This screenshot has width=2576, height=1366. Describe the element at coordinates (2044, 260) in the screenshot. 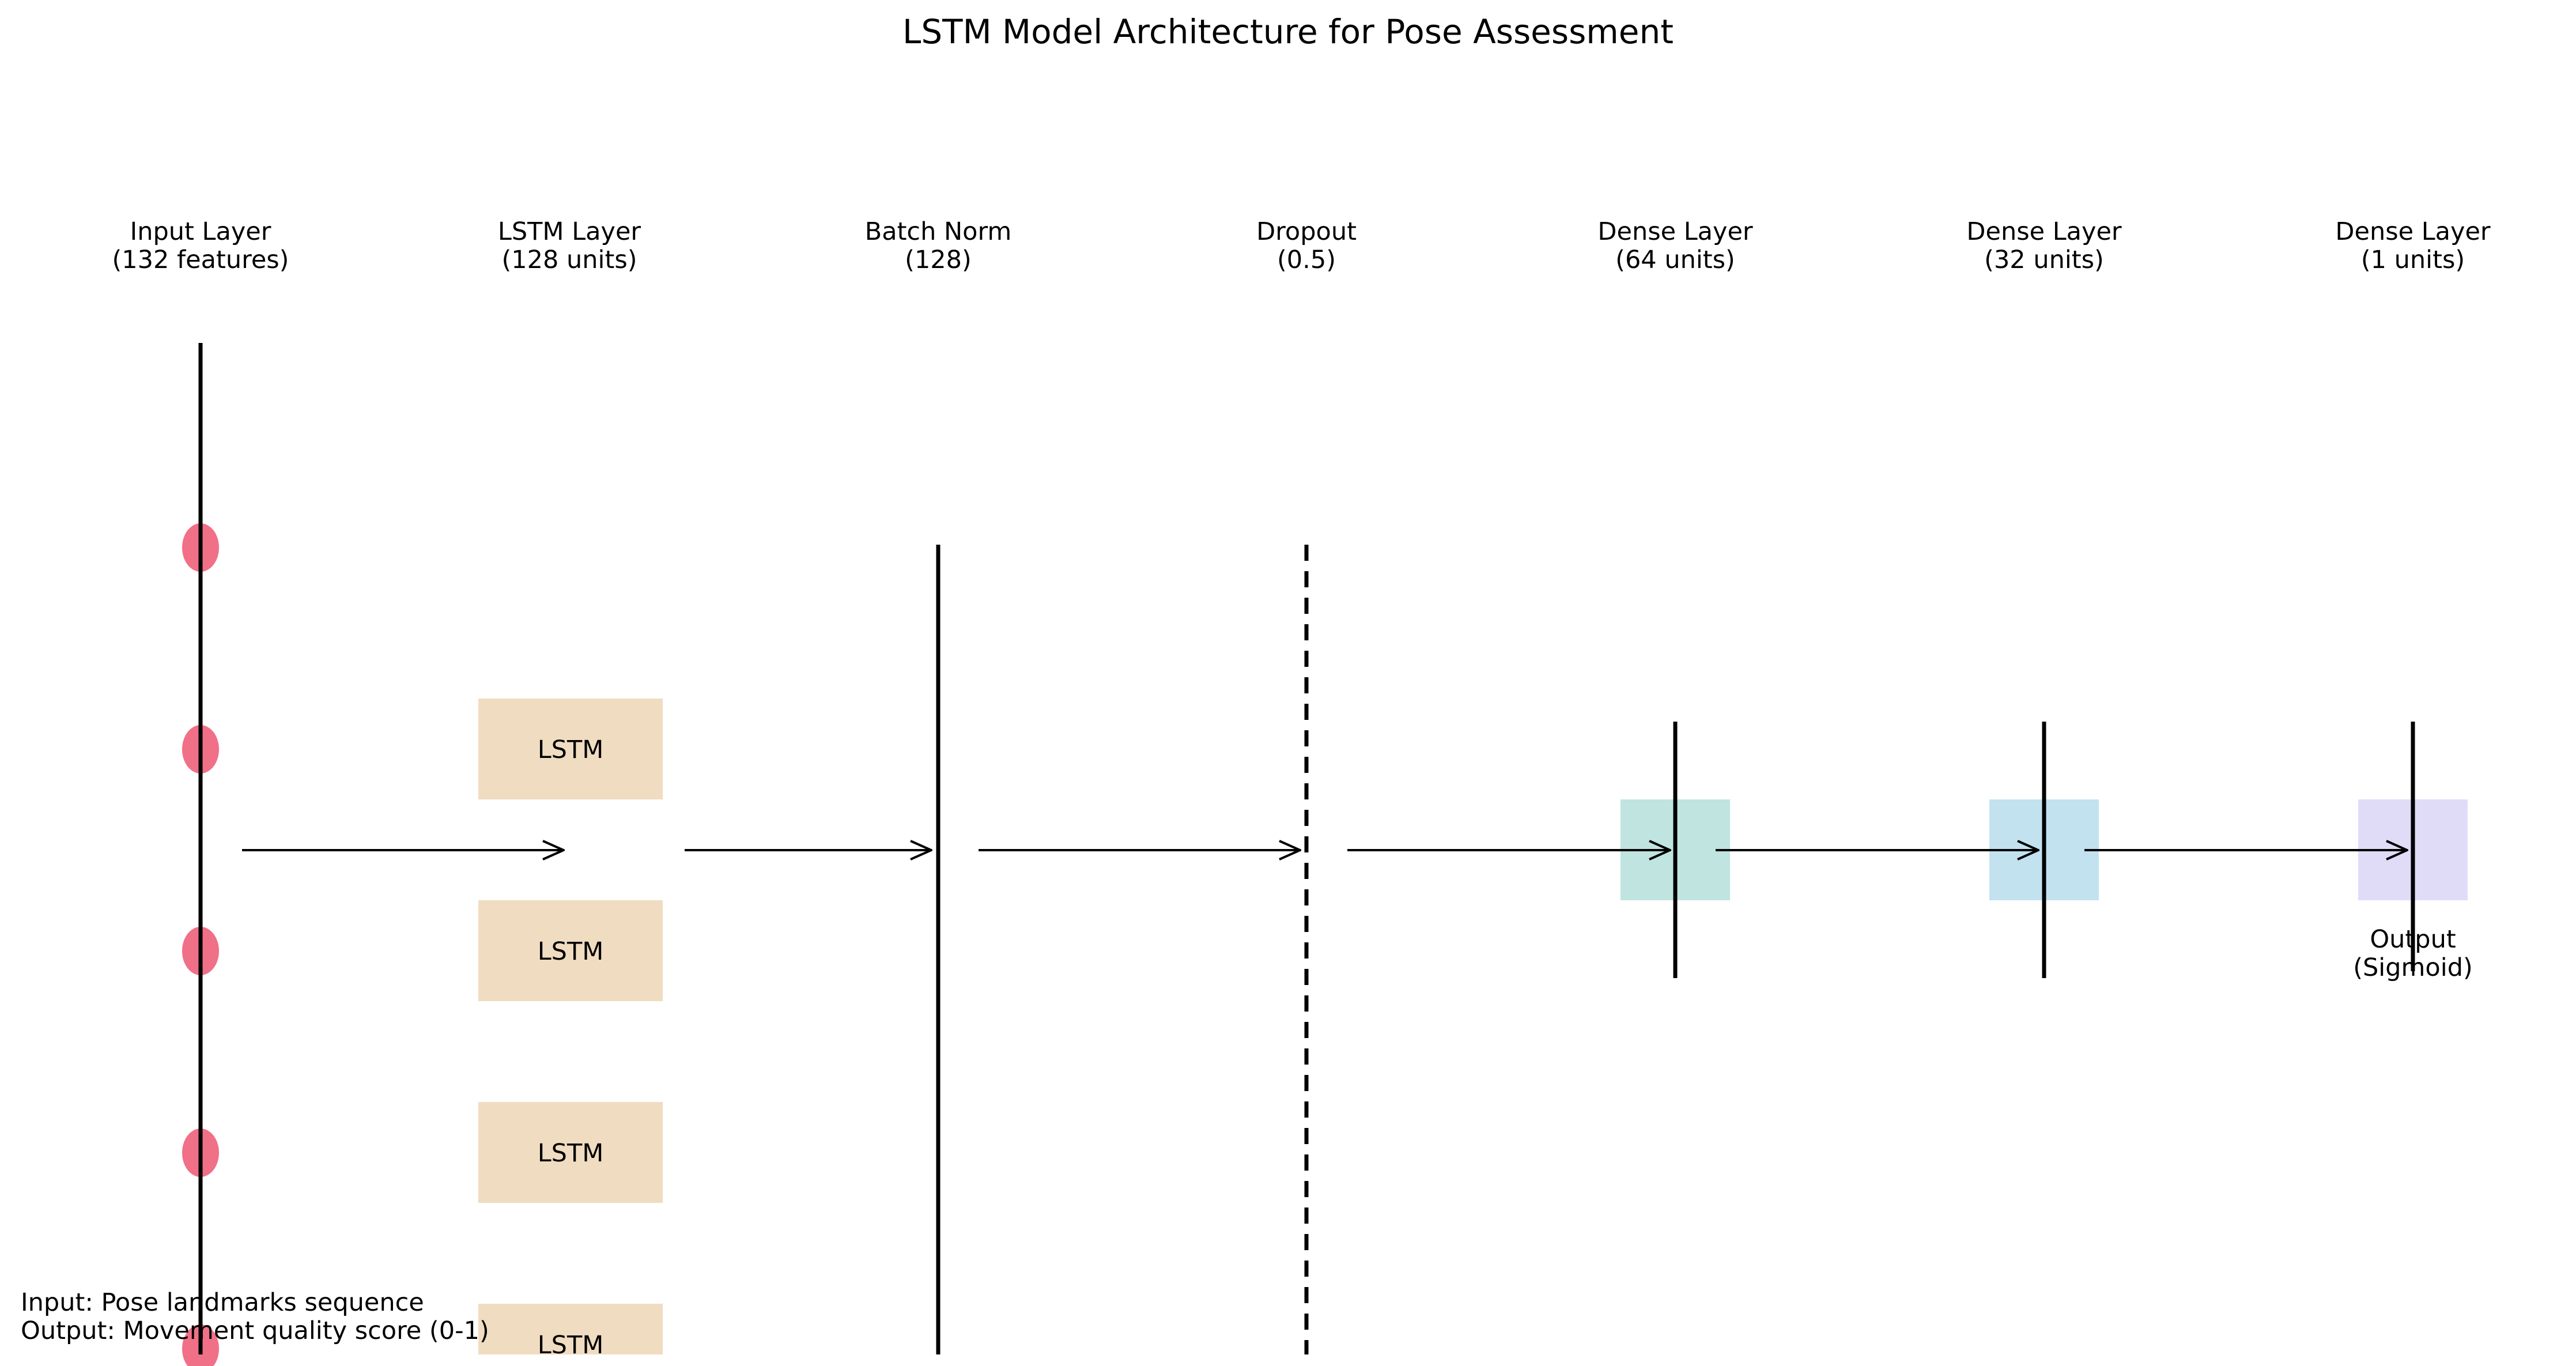

I see `layer-detail: (32 units)` at that location.